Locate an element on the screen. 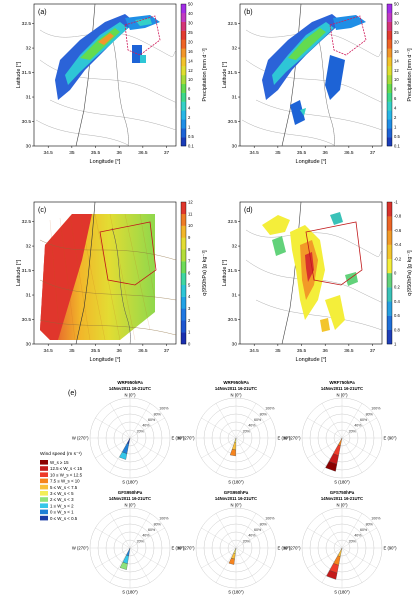 Image resolution: width=414 pixels, height=600 pixels. legend-title: Wind speed (m s⁻¹) is located at coordinates (61, 454).